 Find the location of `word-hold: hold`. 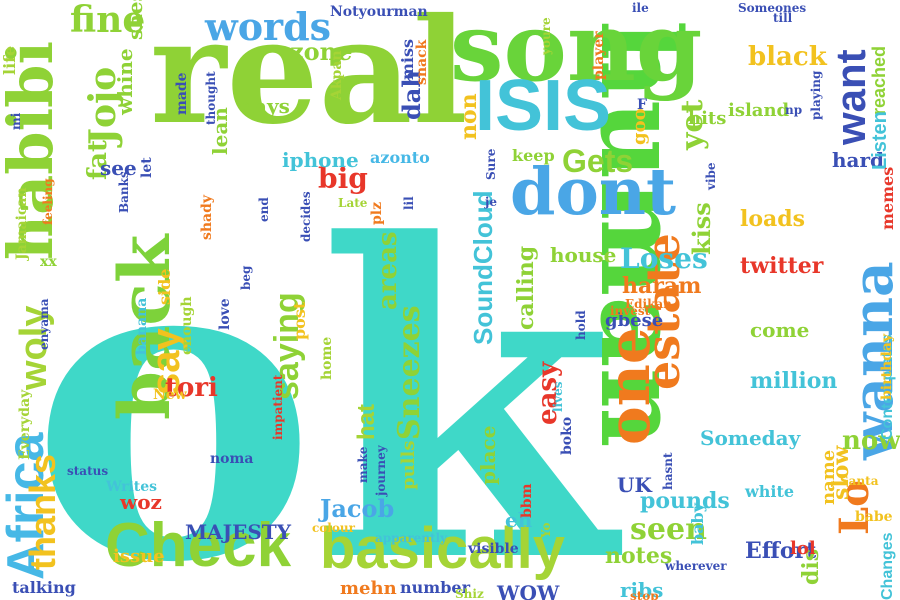

word-hold: hold is located at coordinates (581, 325).